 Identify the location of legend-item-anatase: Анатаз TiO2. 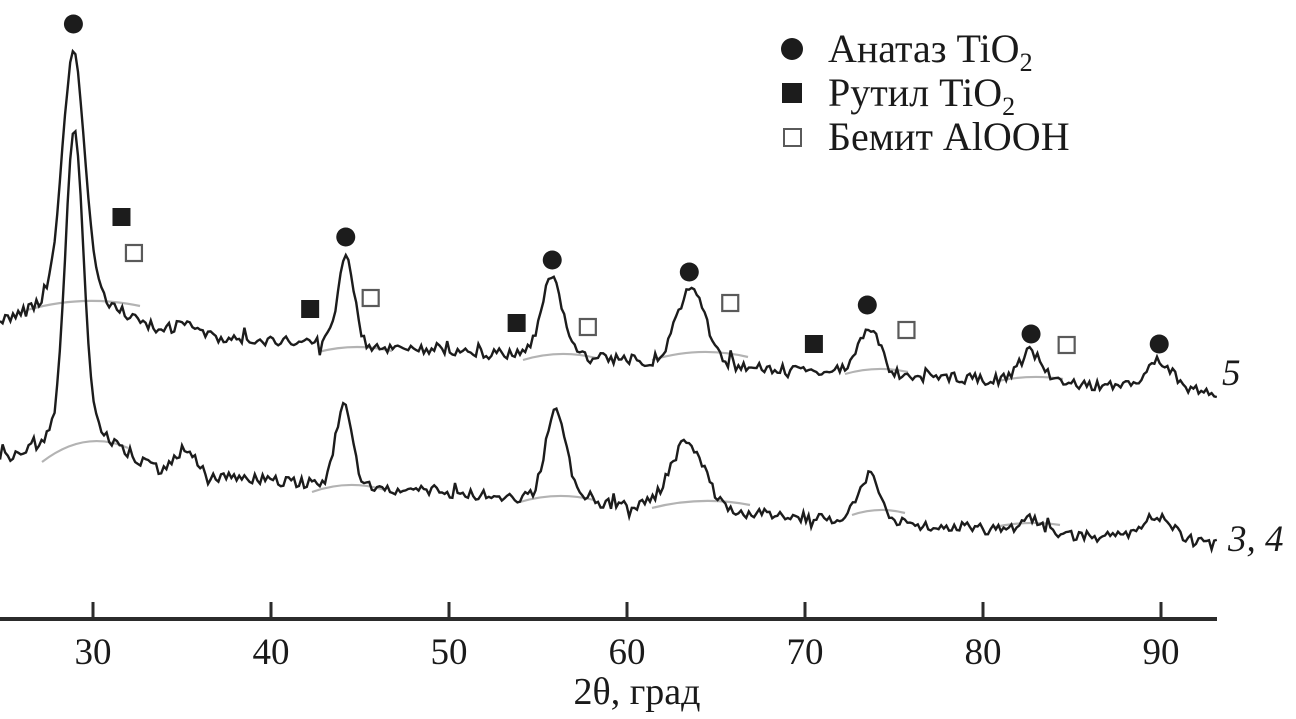
(921, 51).